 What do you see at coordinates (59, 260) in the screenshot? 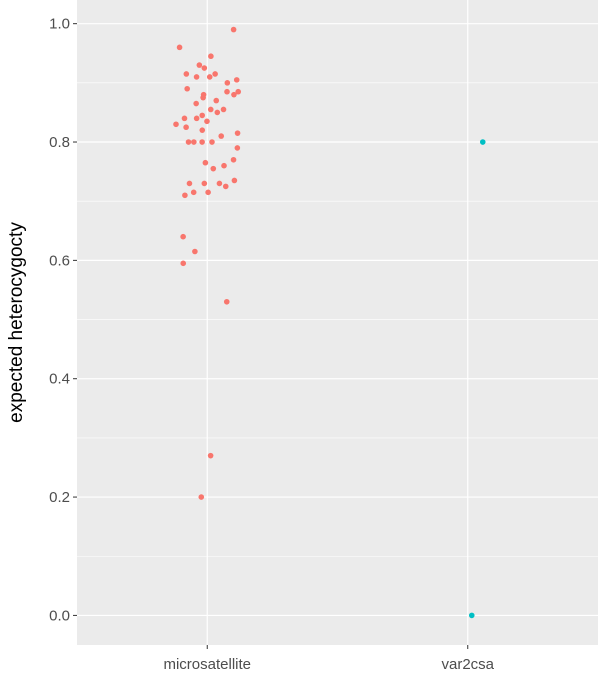
I see `y-tick-label: 0.6` at bounding box center [59, 260].